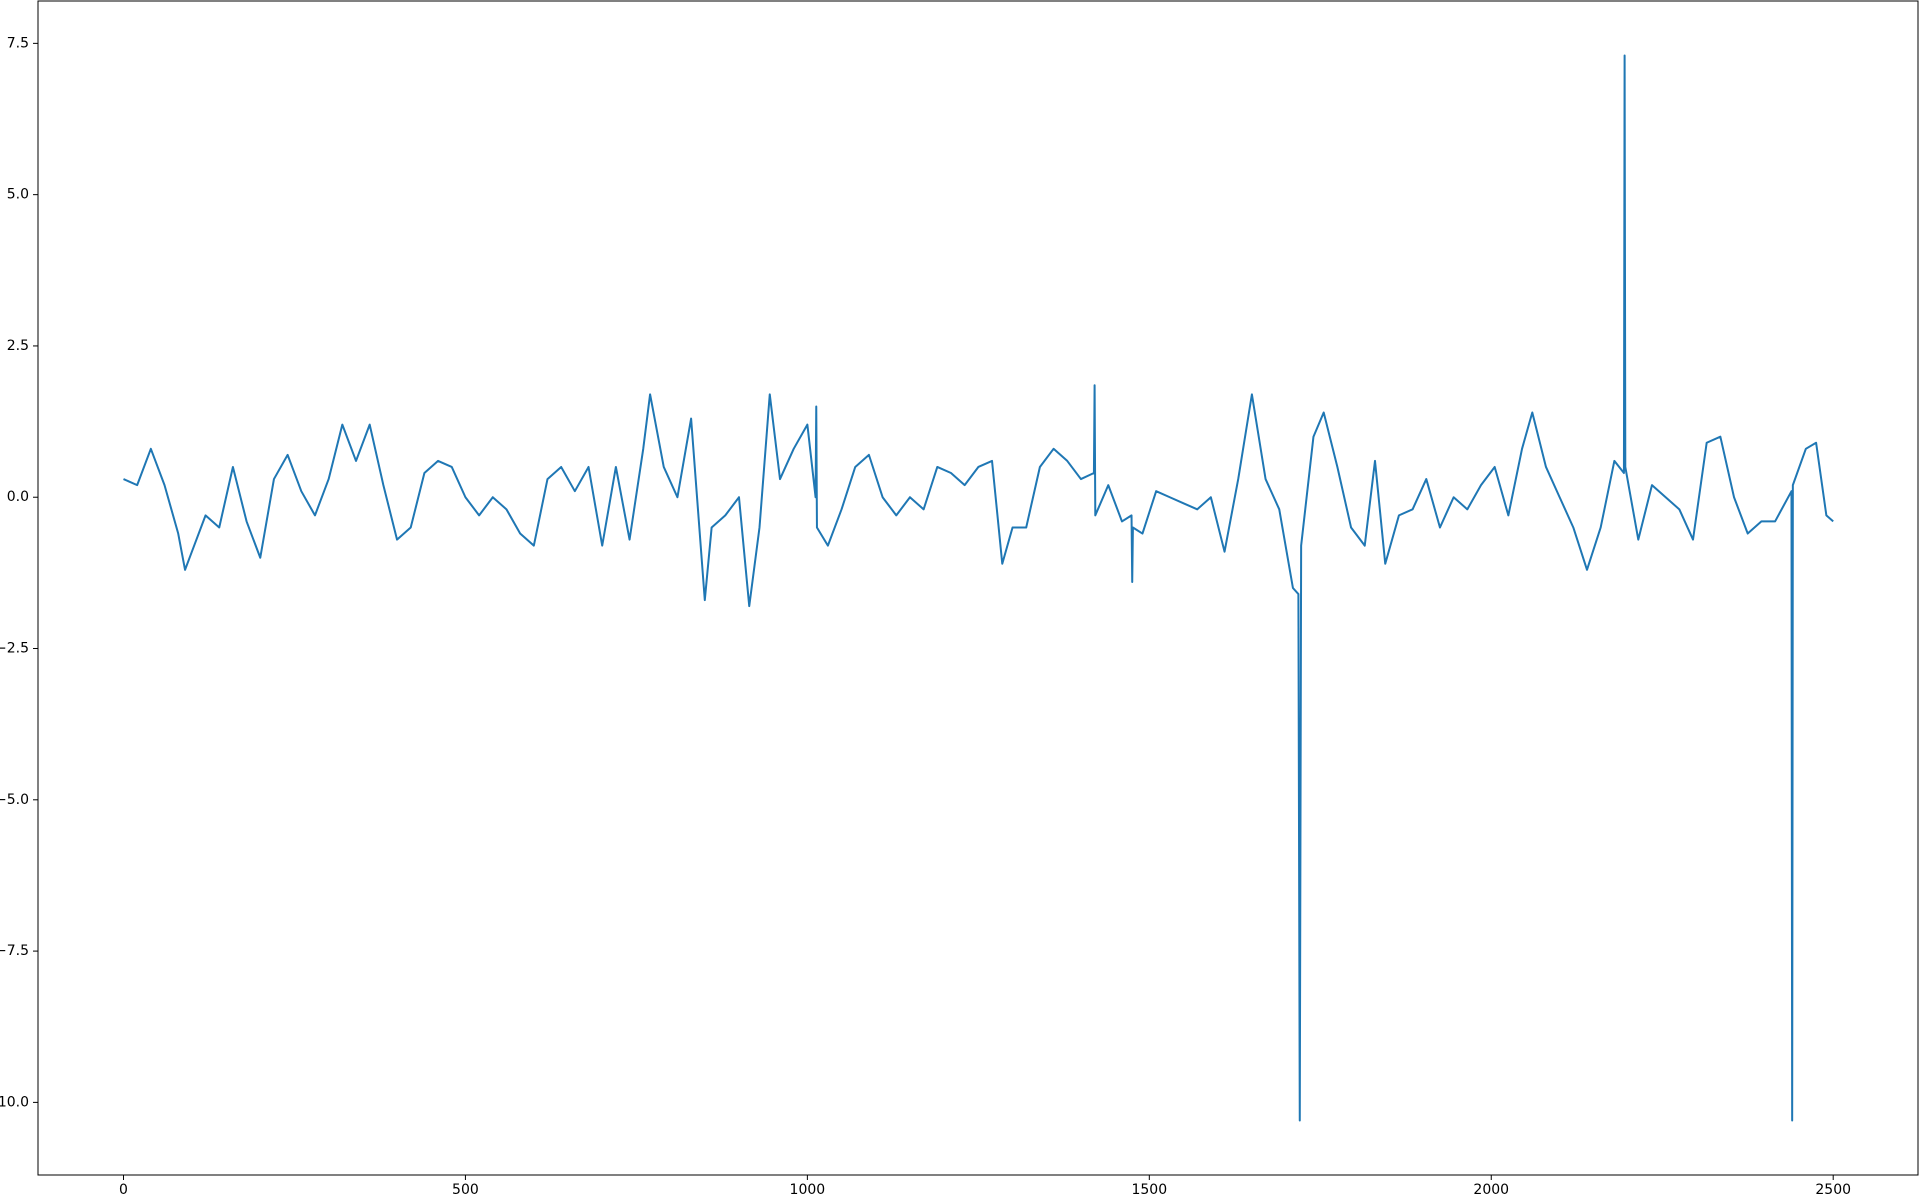 This screenshot has height=1200, width=1920. I want to click on y-tick-label: −10.0, so click(14, 1102).